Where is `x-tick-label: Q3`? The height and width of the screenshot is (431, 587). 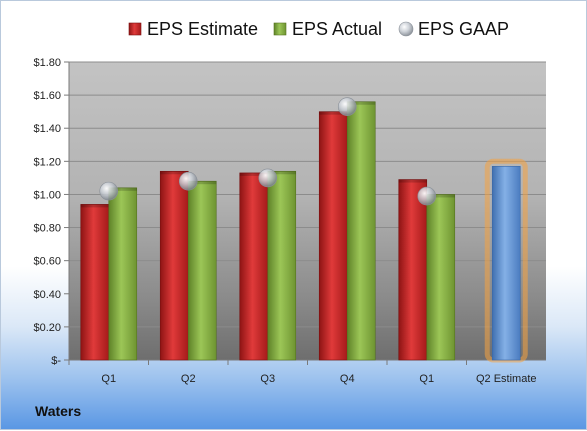
x-tick-label: Q3 is located at coordinates (267, 379).